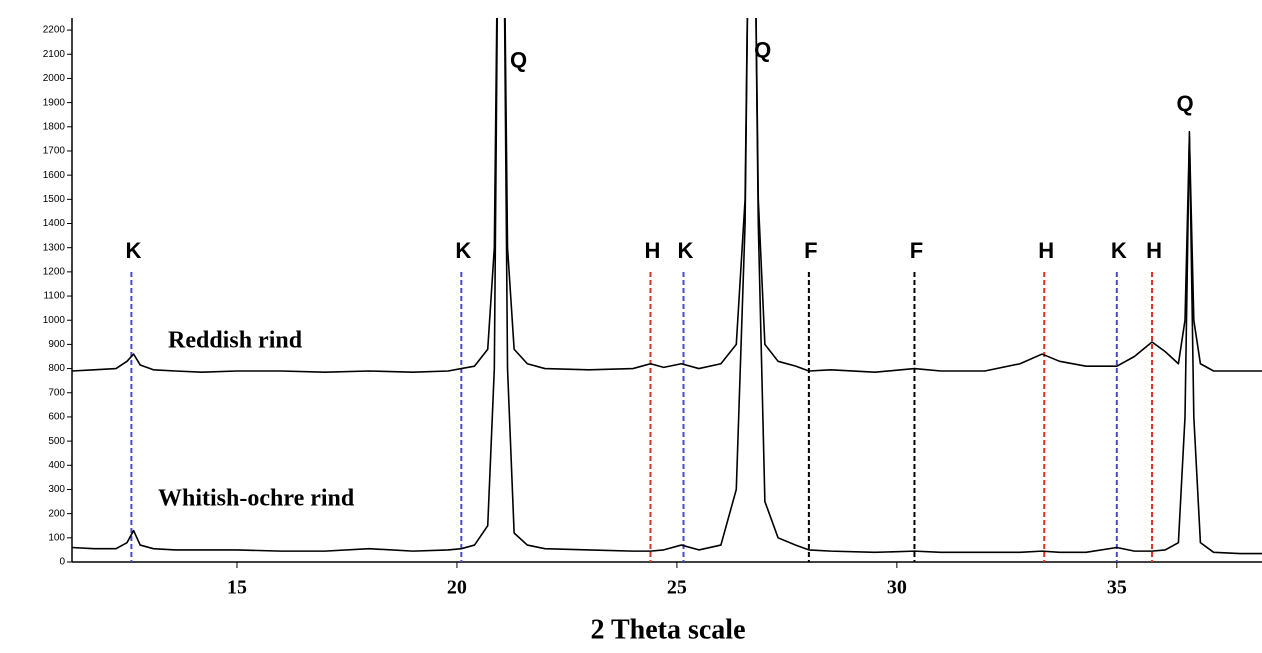 The image size is (1262, 653). I want to click on x-tick-label: 35, so click(1117, 588).